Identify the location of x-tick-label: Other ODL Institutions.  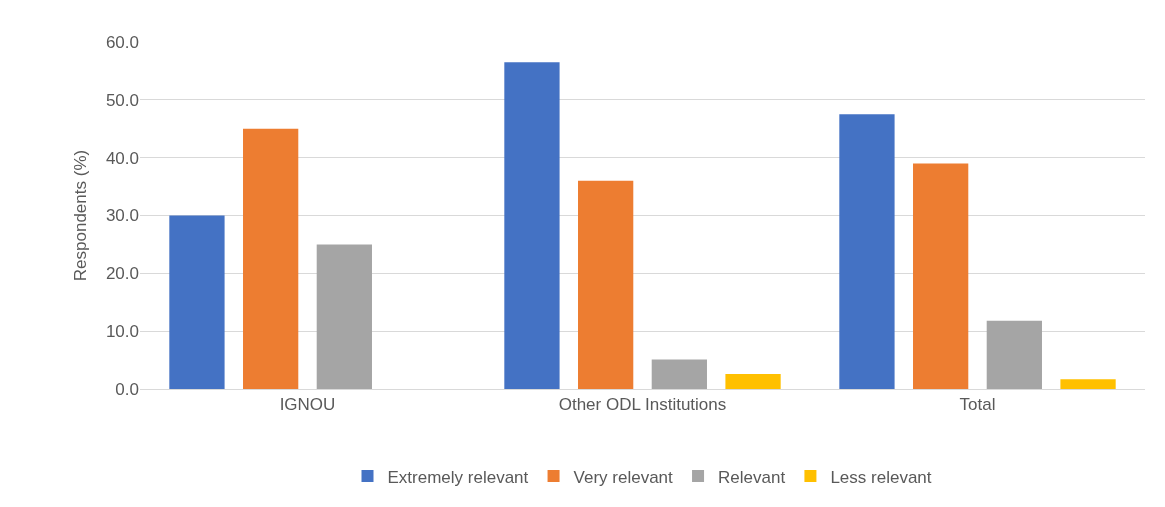
(642, 405).